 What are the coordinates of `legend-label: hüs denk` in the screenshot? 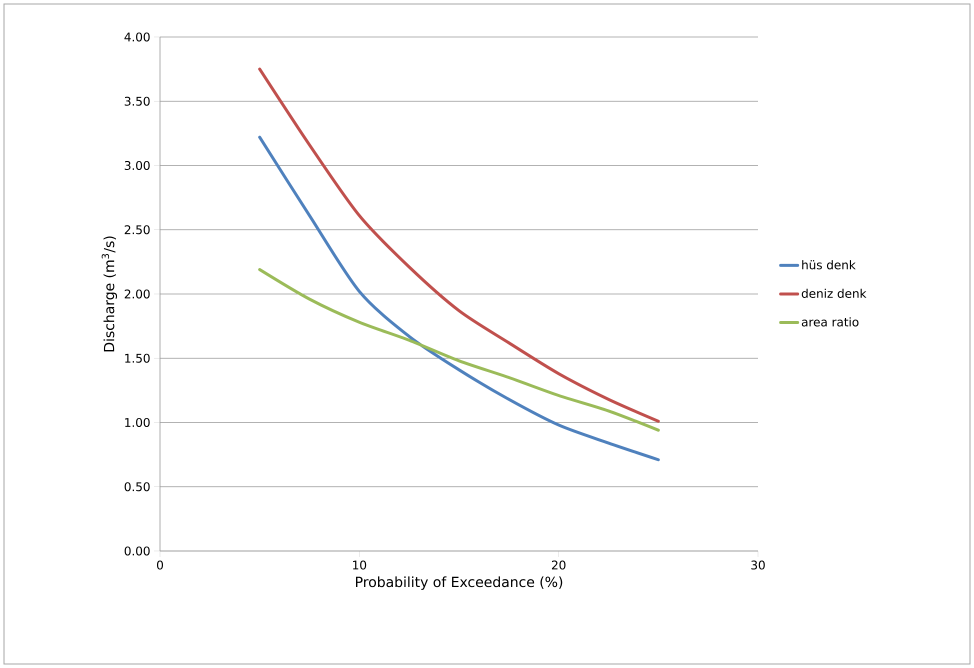 It's located at (829, 265).